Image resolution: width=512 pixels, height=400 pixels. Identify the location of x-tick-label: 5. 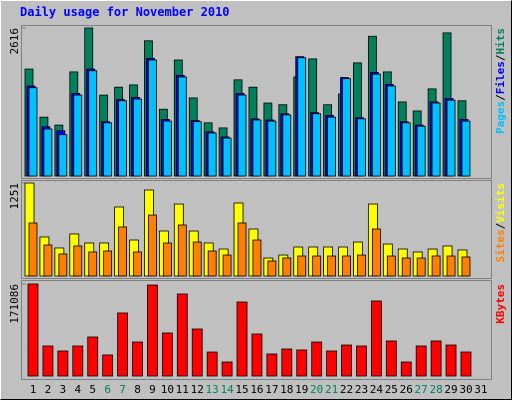
(92, 389).